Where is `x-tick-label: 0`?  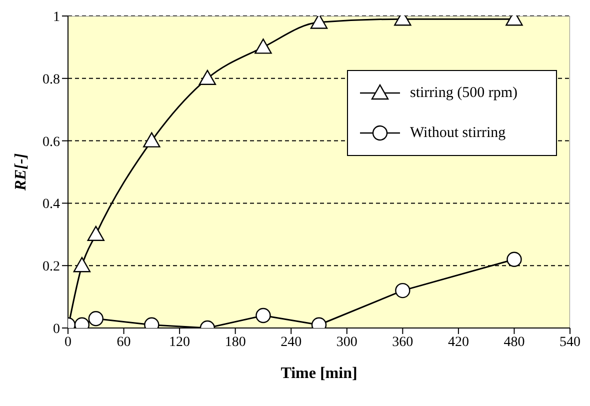
x-tick-label: 0 is located at coordinates (68, 342).